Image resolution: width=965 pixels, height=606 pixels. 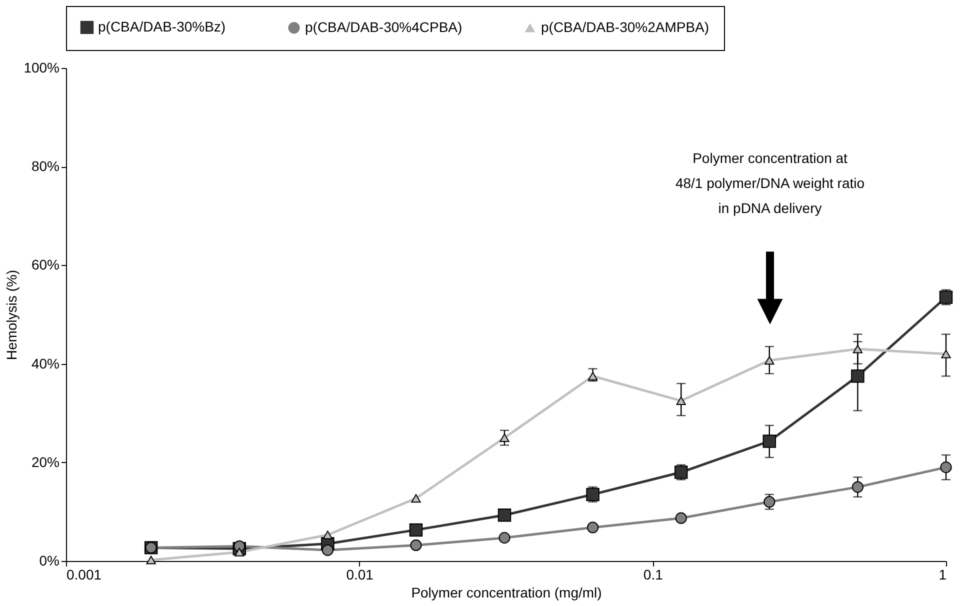 What do you see at coordinates (162, 26) in the screenshot?
I see `legend-label: p(CBA/DAB-30%Bz)` at bounding box center [162, 26].